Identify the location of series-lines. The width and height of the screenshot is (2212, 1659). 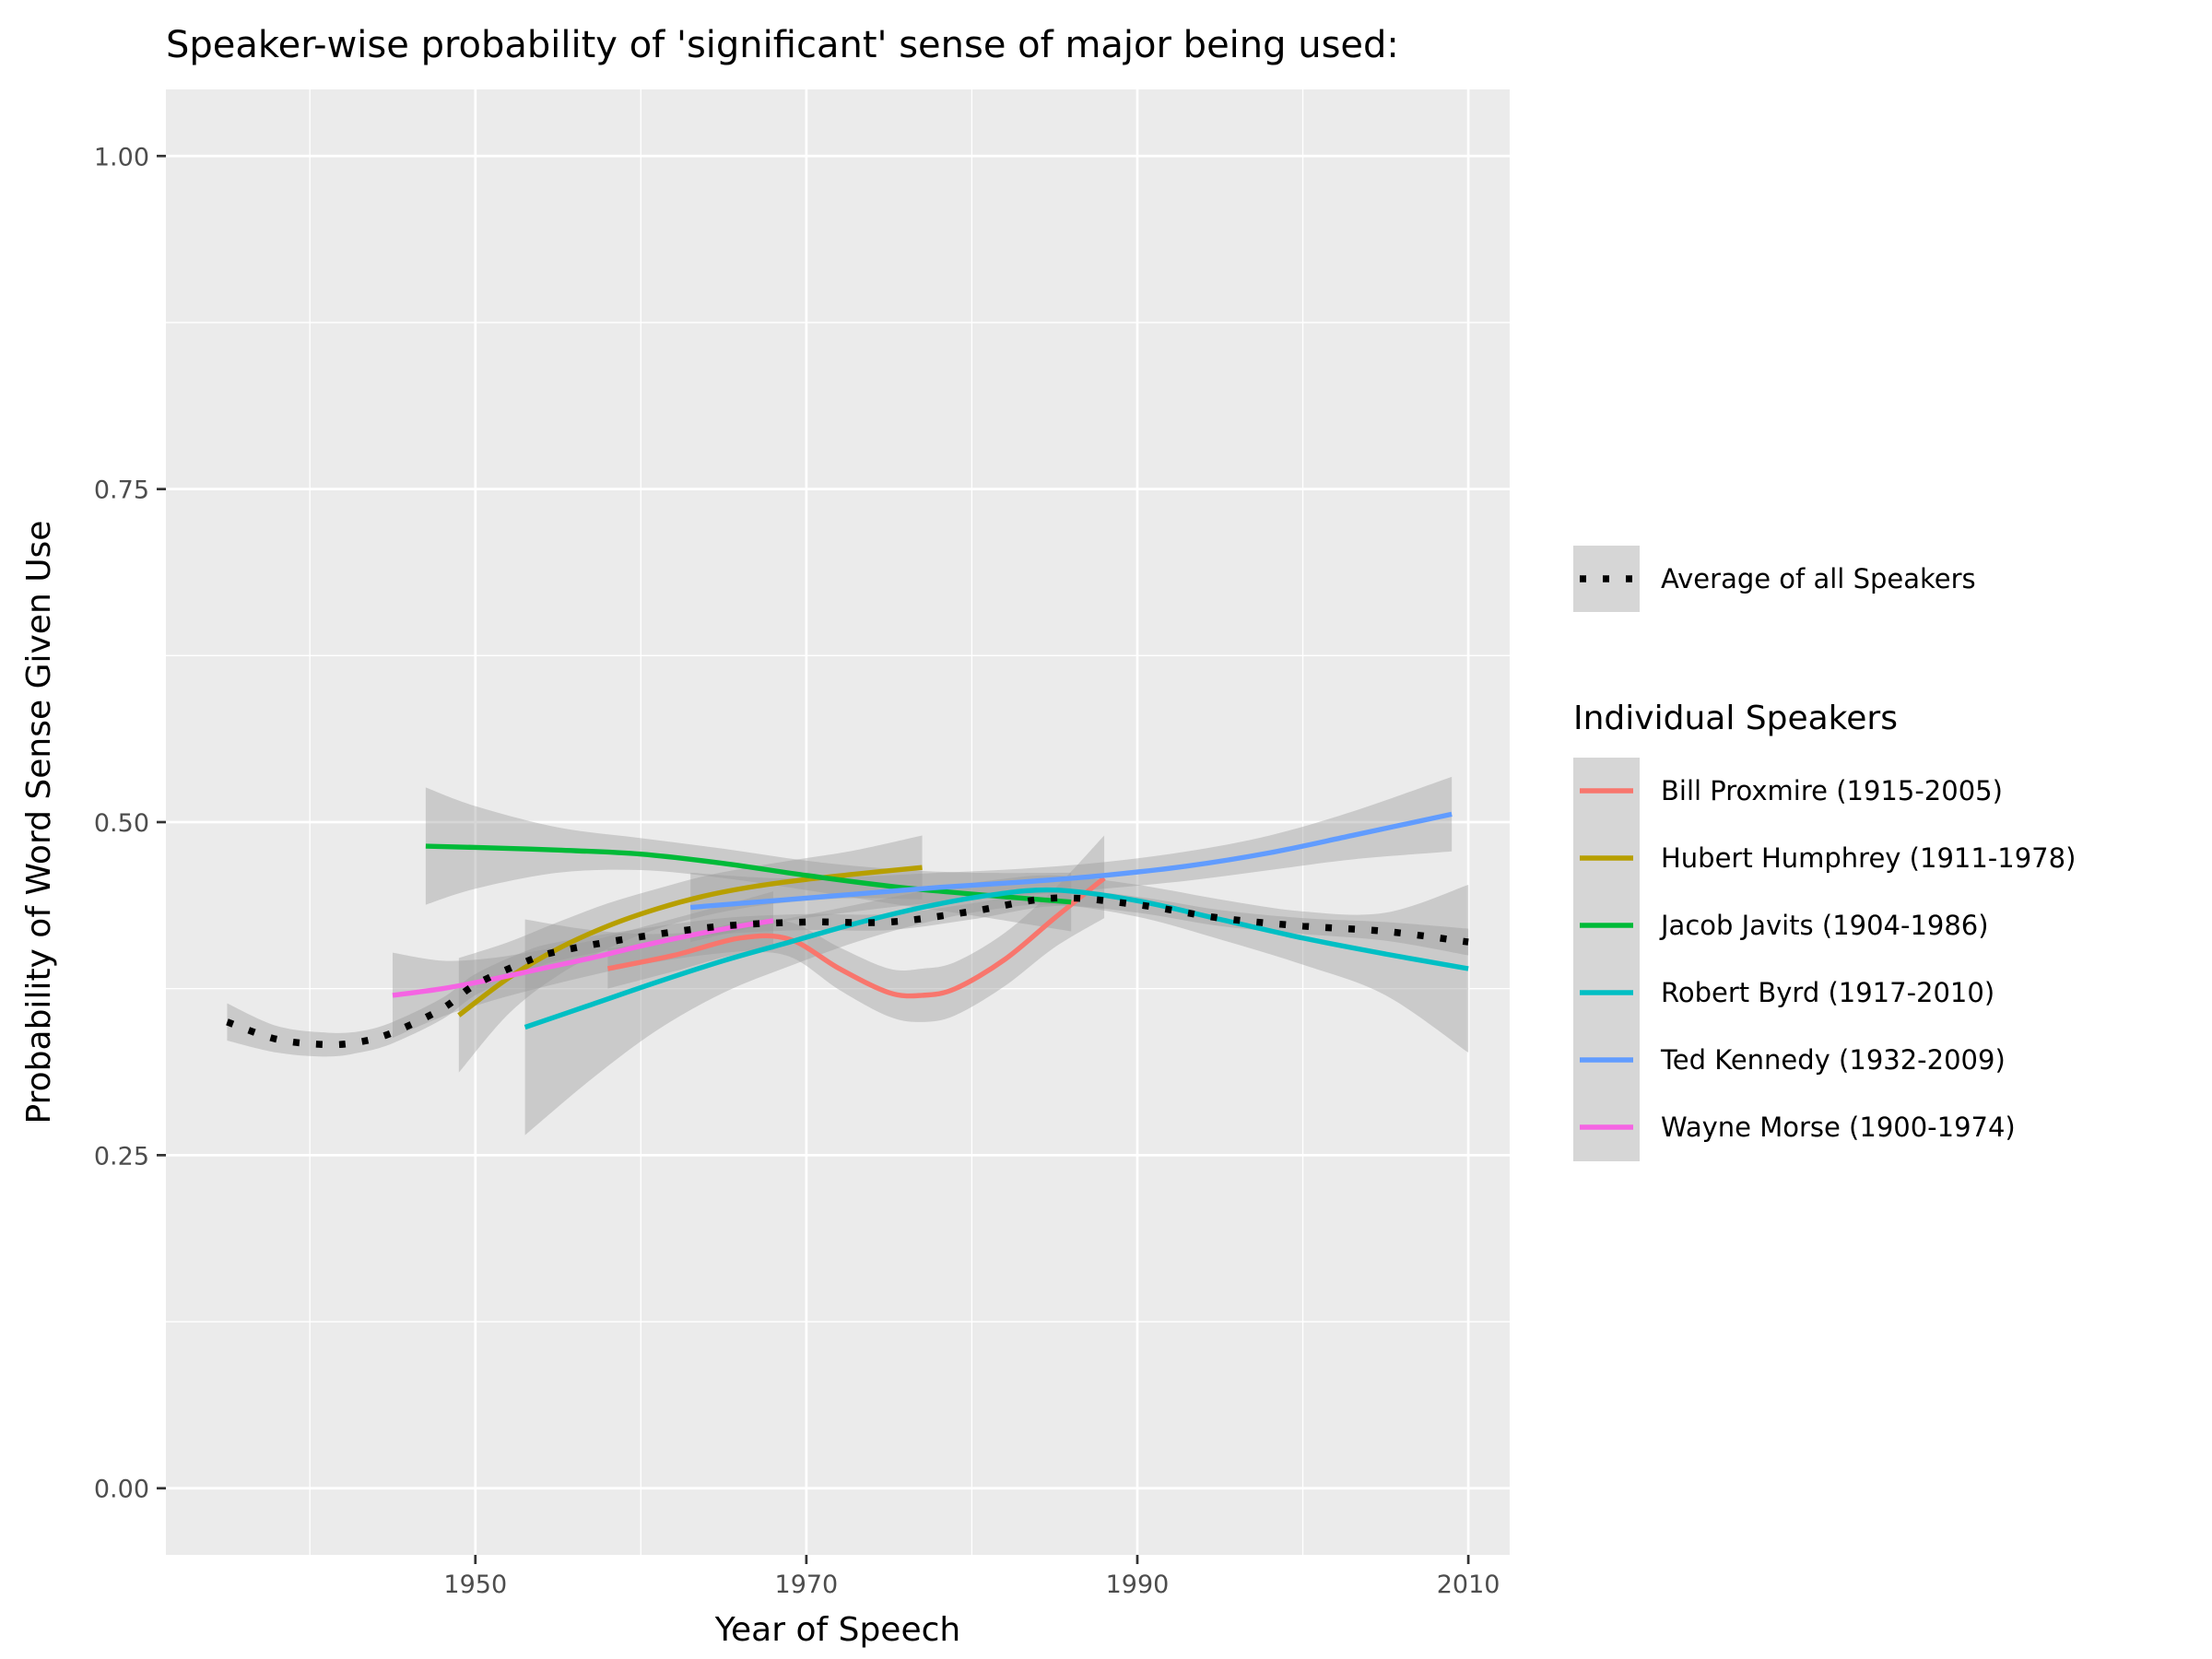
(847, 930).